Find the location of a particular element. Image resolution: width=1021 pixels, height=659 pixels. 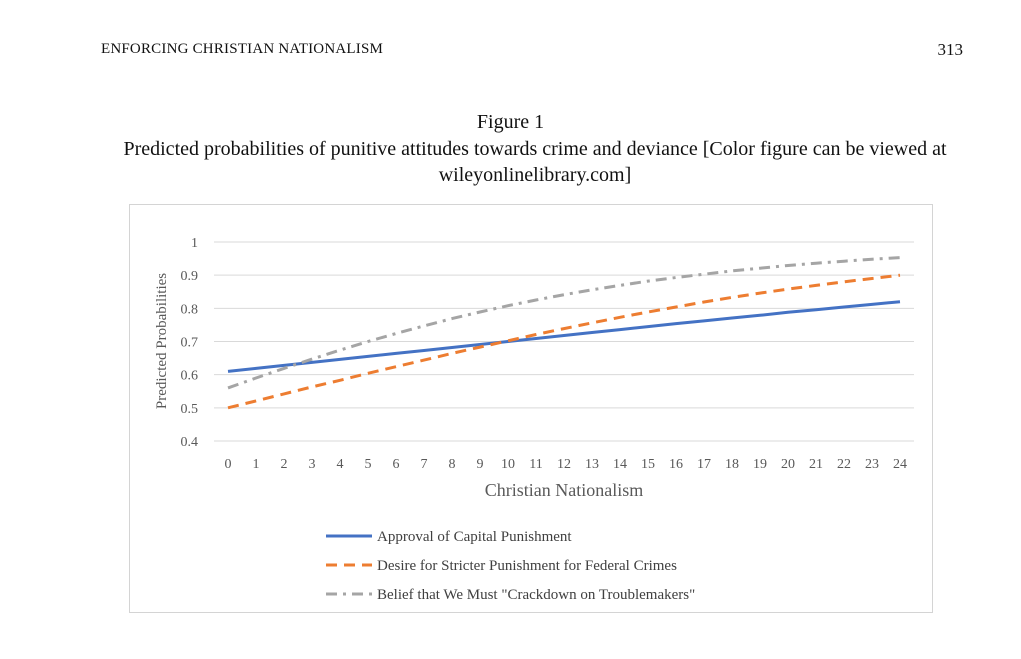

x-tick-label: 14 is located at coordinates (620, 464).